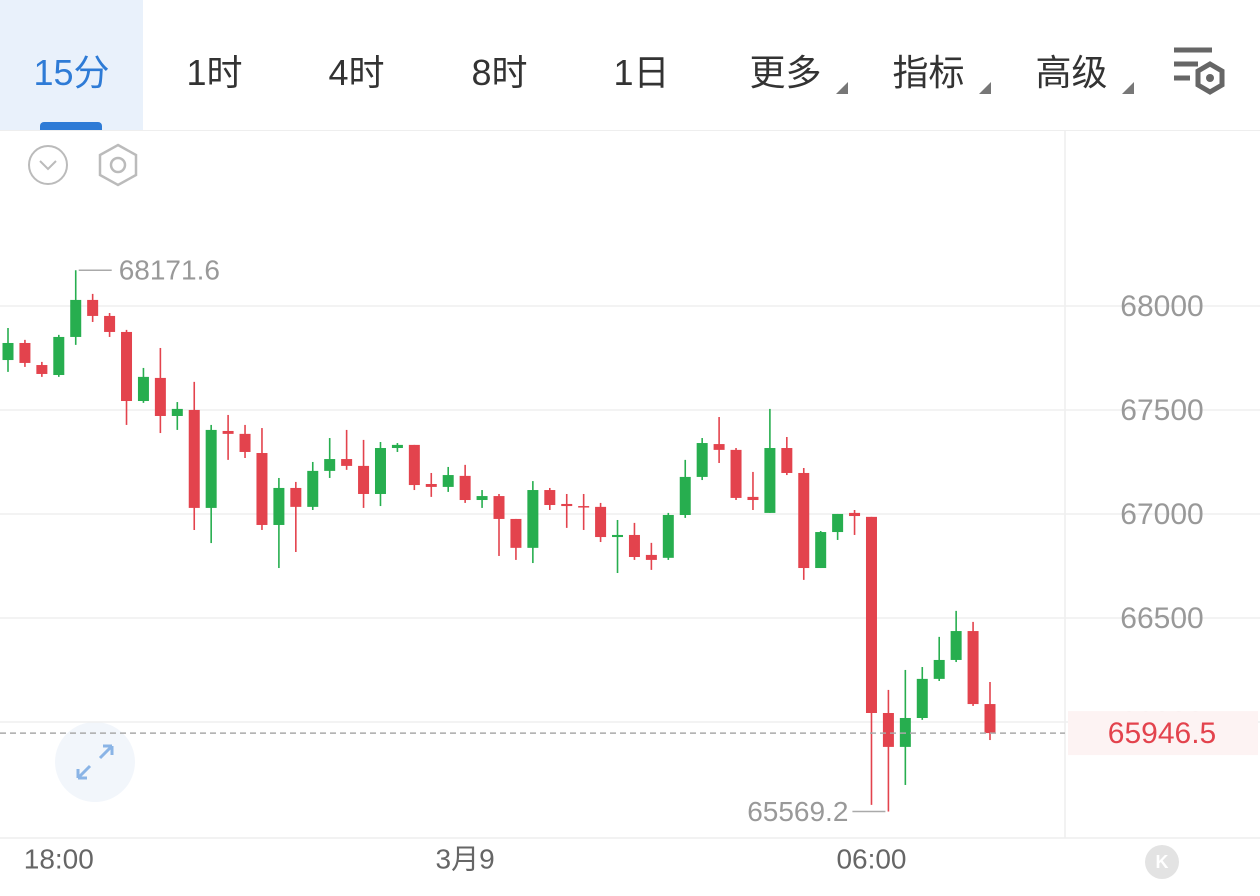 This screenshot has width=1260, height=896. I want to click on y-tick-label: 67000, so click(1161, 514).